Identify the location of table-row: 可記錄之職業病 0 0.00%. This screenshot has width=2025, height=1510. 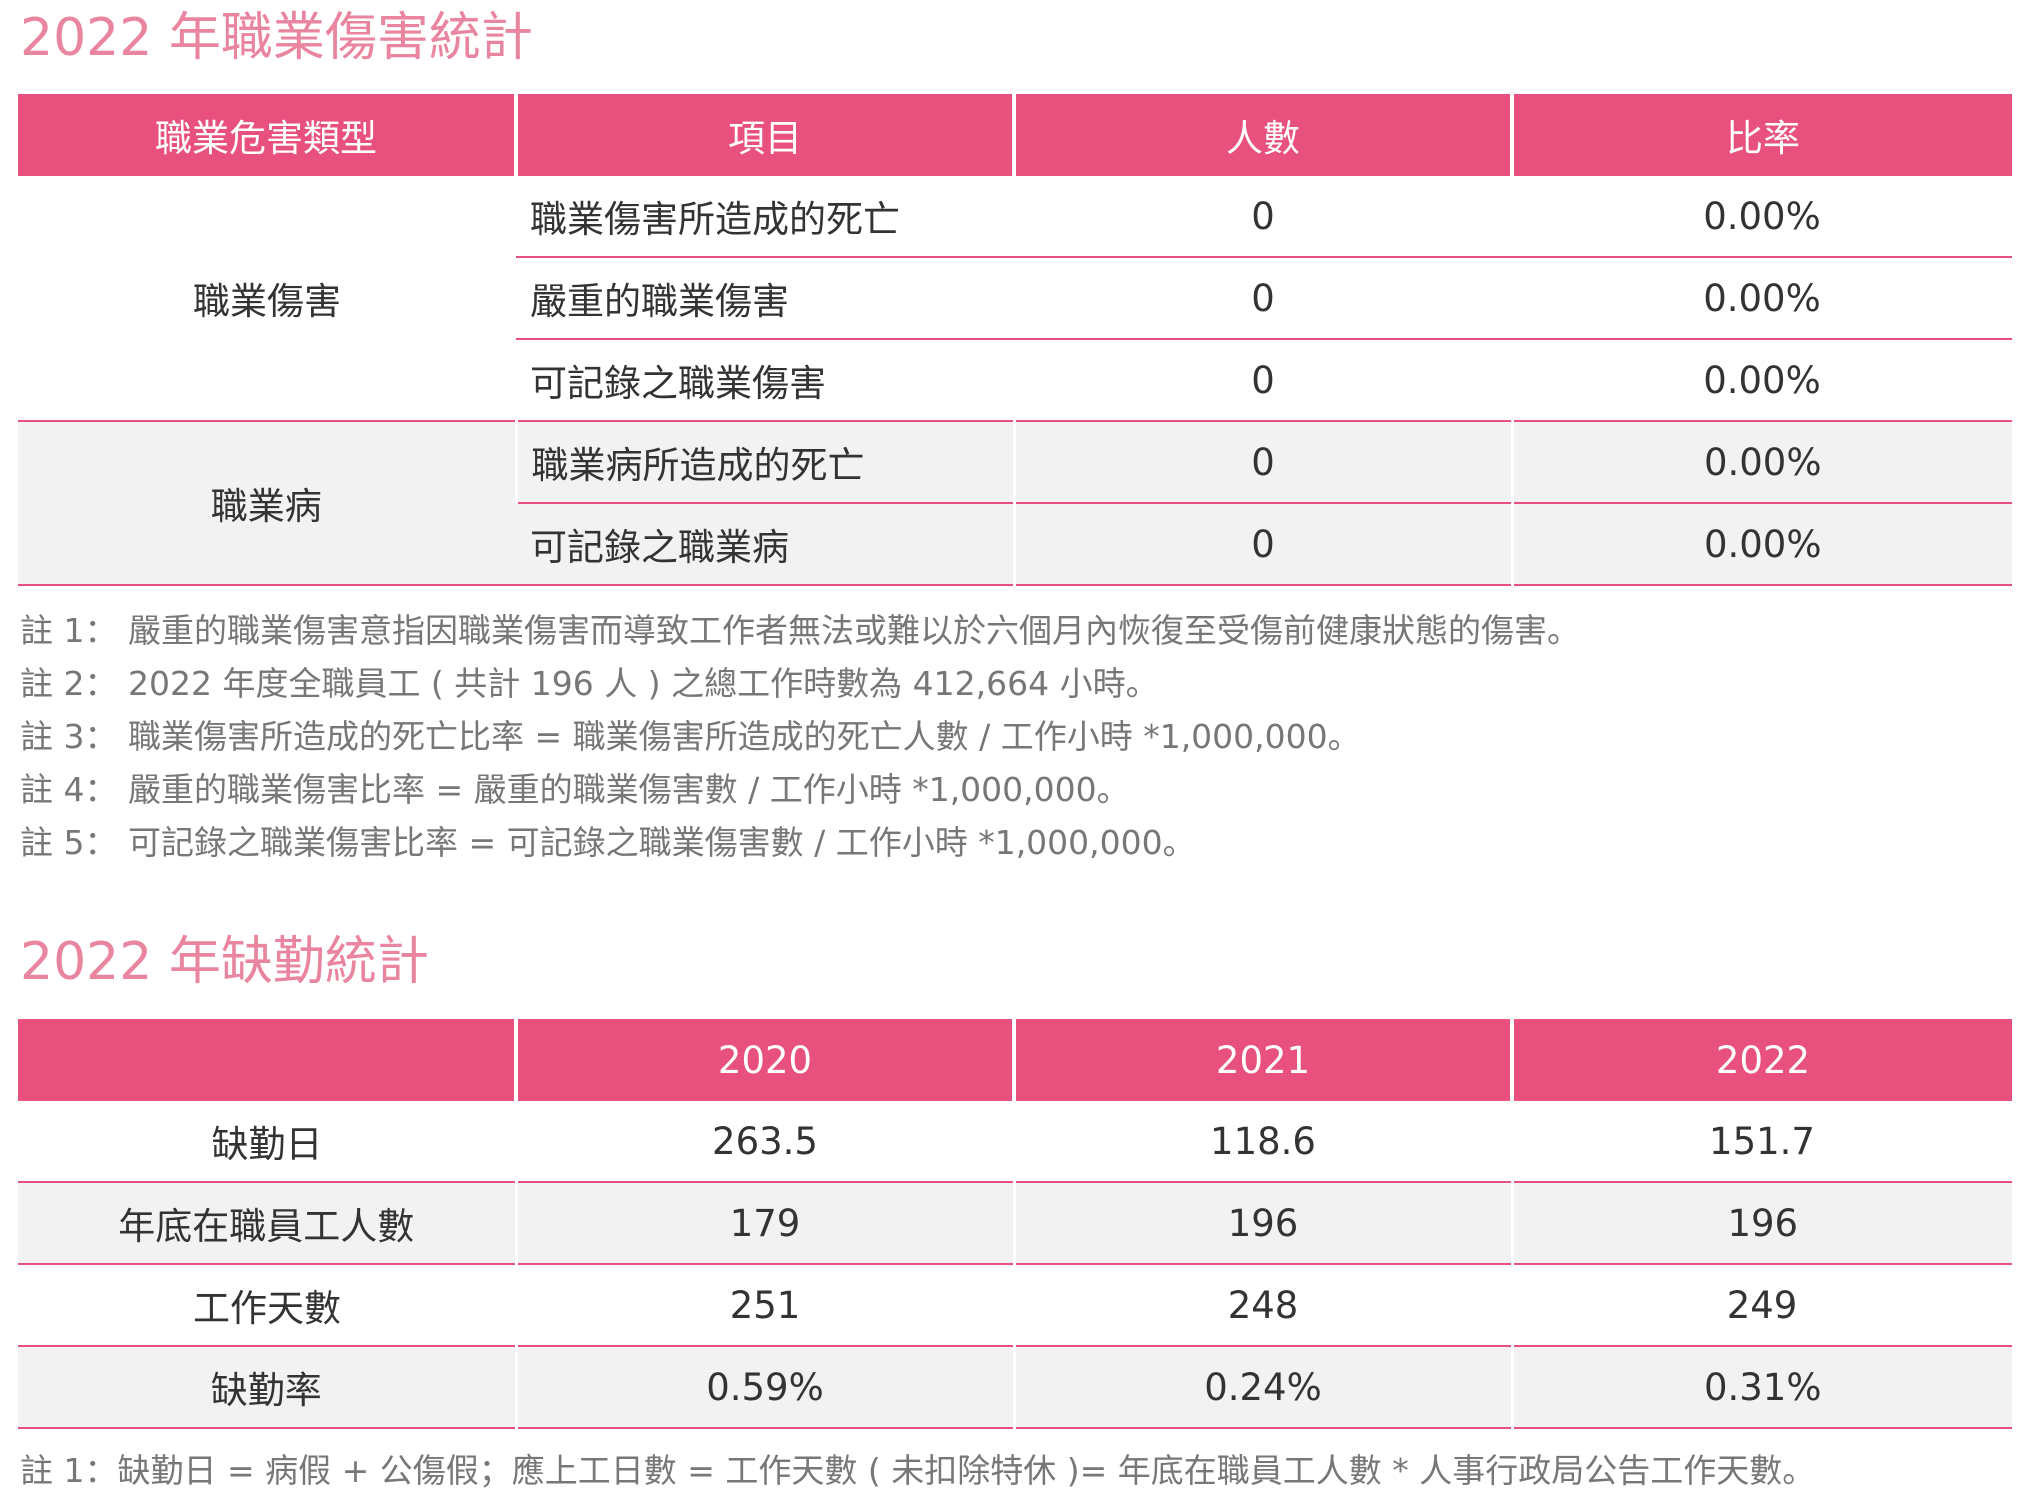
(1015, 544).